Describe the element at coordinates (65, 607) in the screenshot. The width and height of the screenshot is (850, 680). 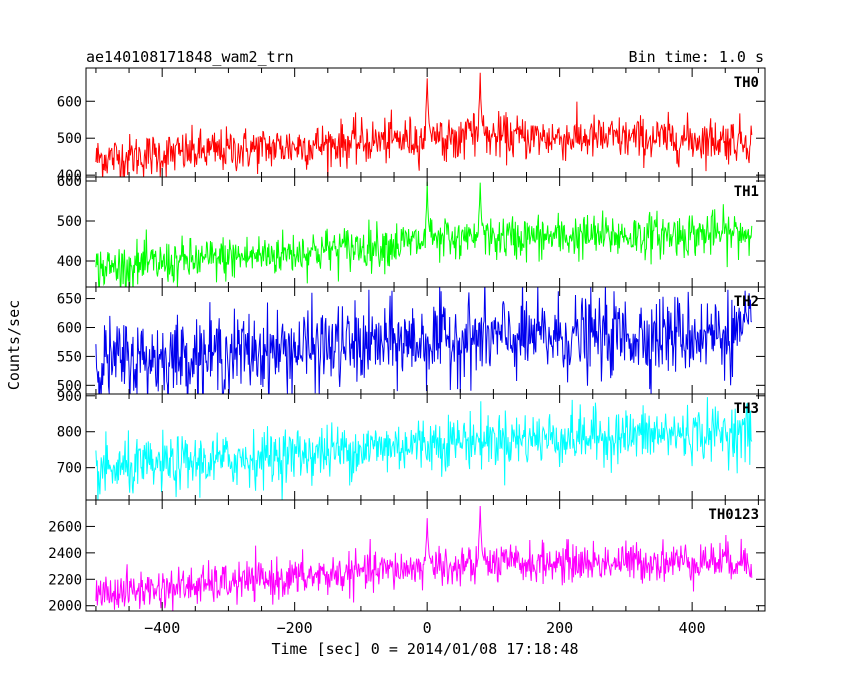
I see `panel-th0123-ytick-label-2000: 2000` at that location.